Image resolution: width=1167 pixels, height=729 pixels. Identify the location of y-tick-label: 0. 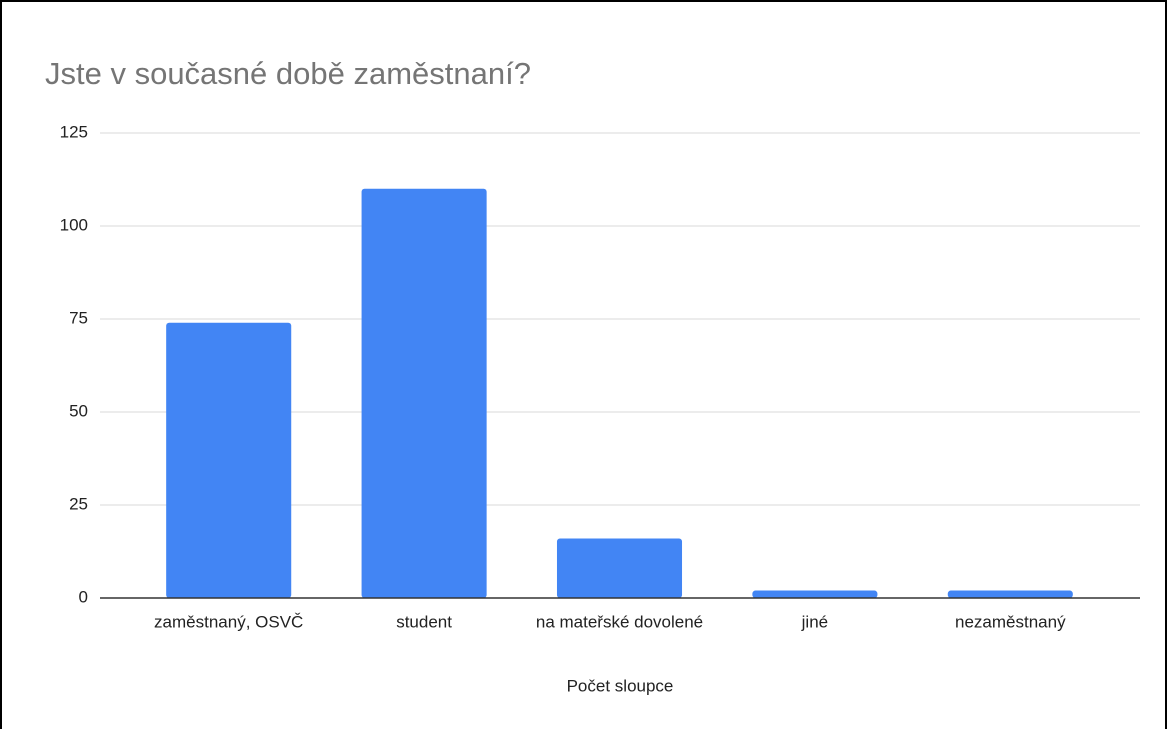
(83, 596).